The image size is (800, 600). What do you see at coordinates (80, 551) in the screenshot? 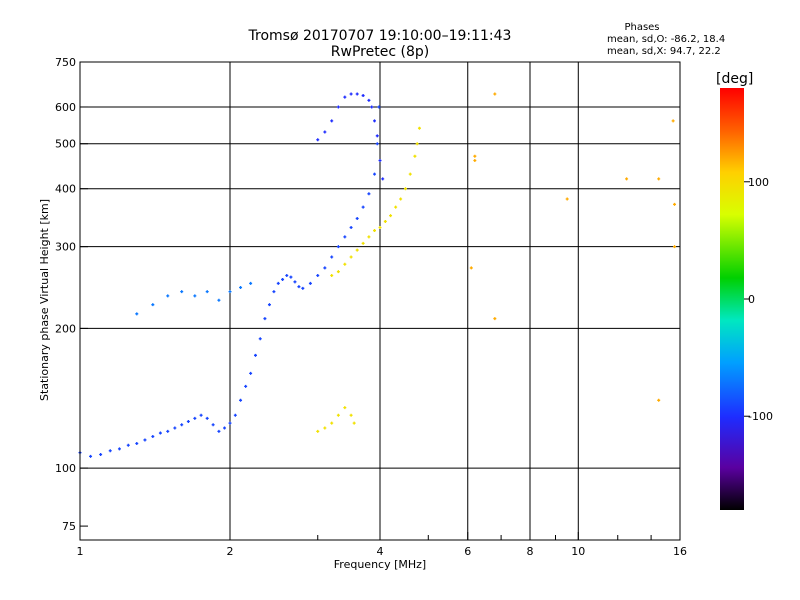
I see `x-tick-label: 1` at bounding box center [80, 551].